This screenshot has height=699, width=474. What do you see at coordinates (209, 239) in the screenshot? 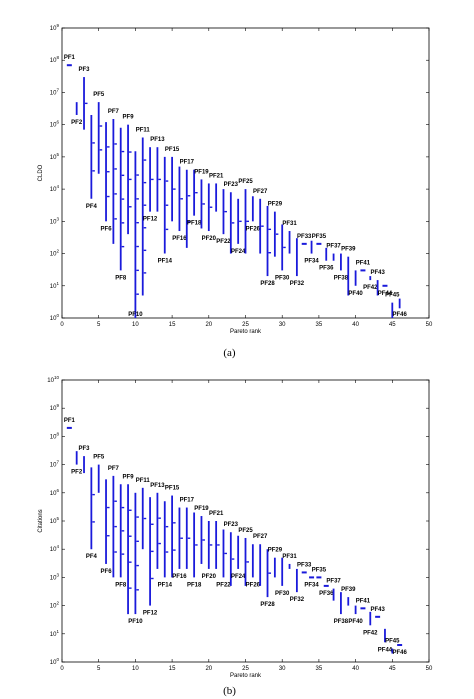
I see `front-label-pf20: PF20` at bounding box center [209, 239].